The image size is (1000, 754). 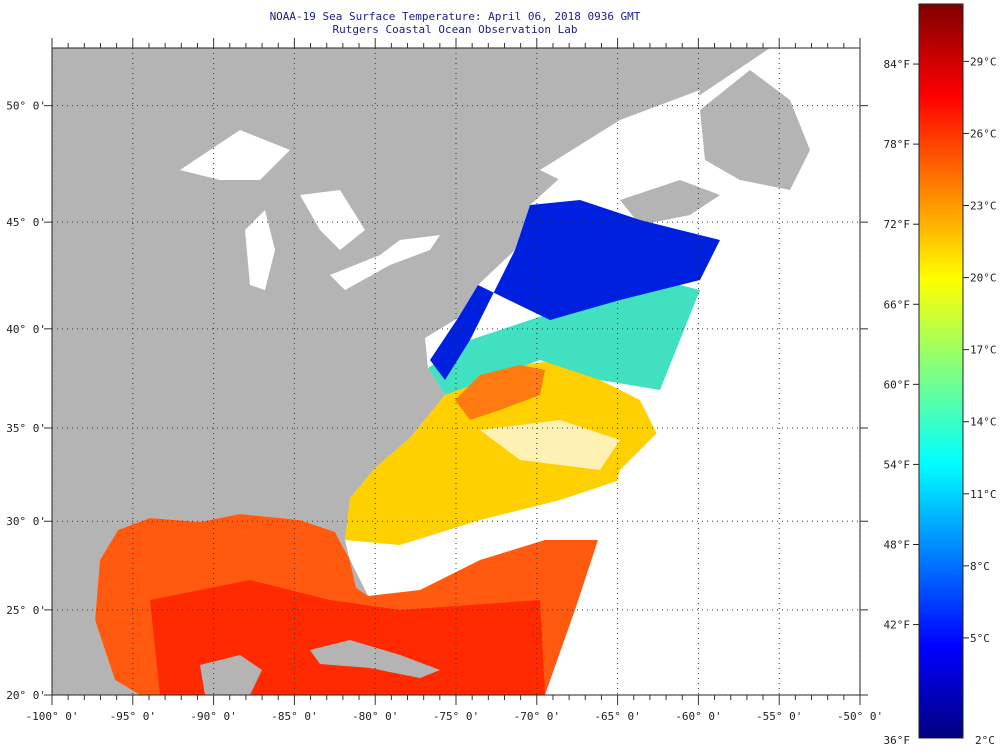 What do you see at coordinates (332, 220) in the screenshot?
I see `lake-huron` at bounding box center [332, 220].